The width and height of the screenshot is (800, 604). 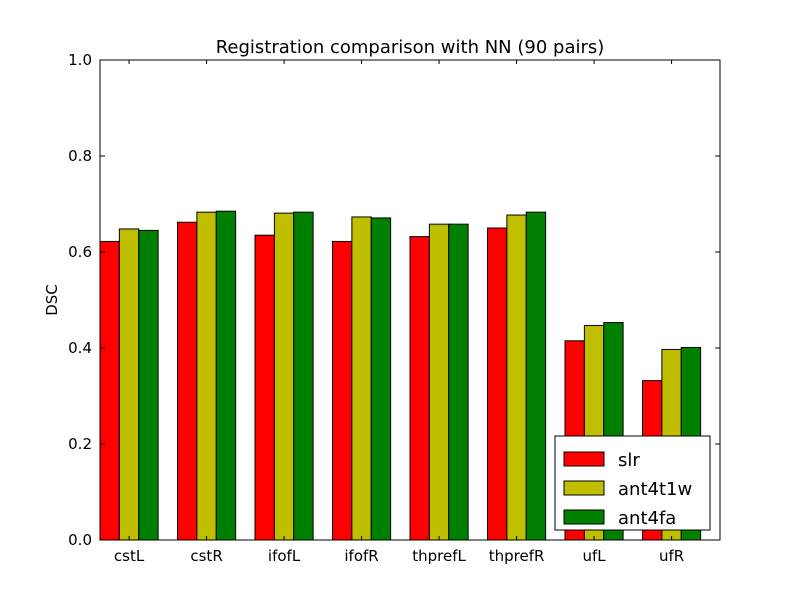 I want to click on bar-ant4fa-cstL, so click(x=148, y=385).